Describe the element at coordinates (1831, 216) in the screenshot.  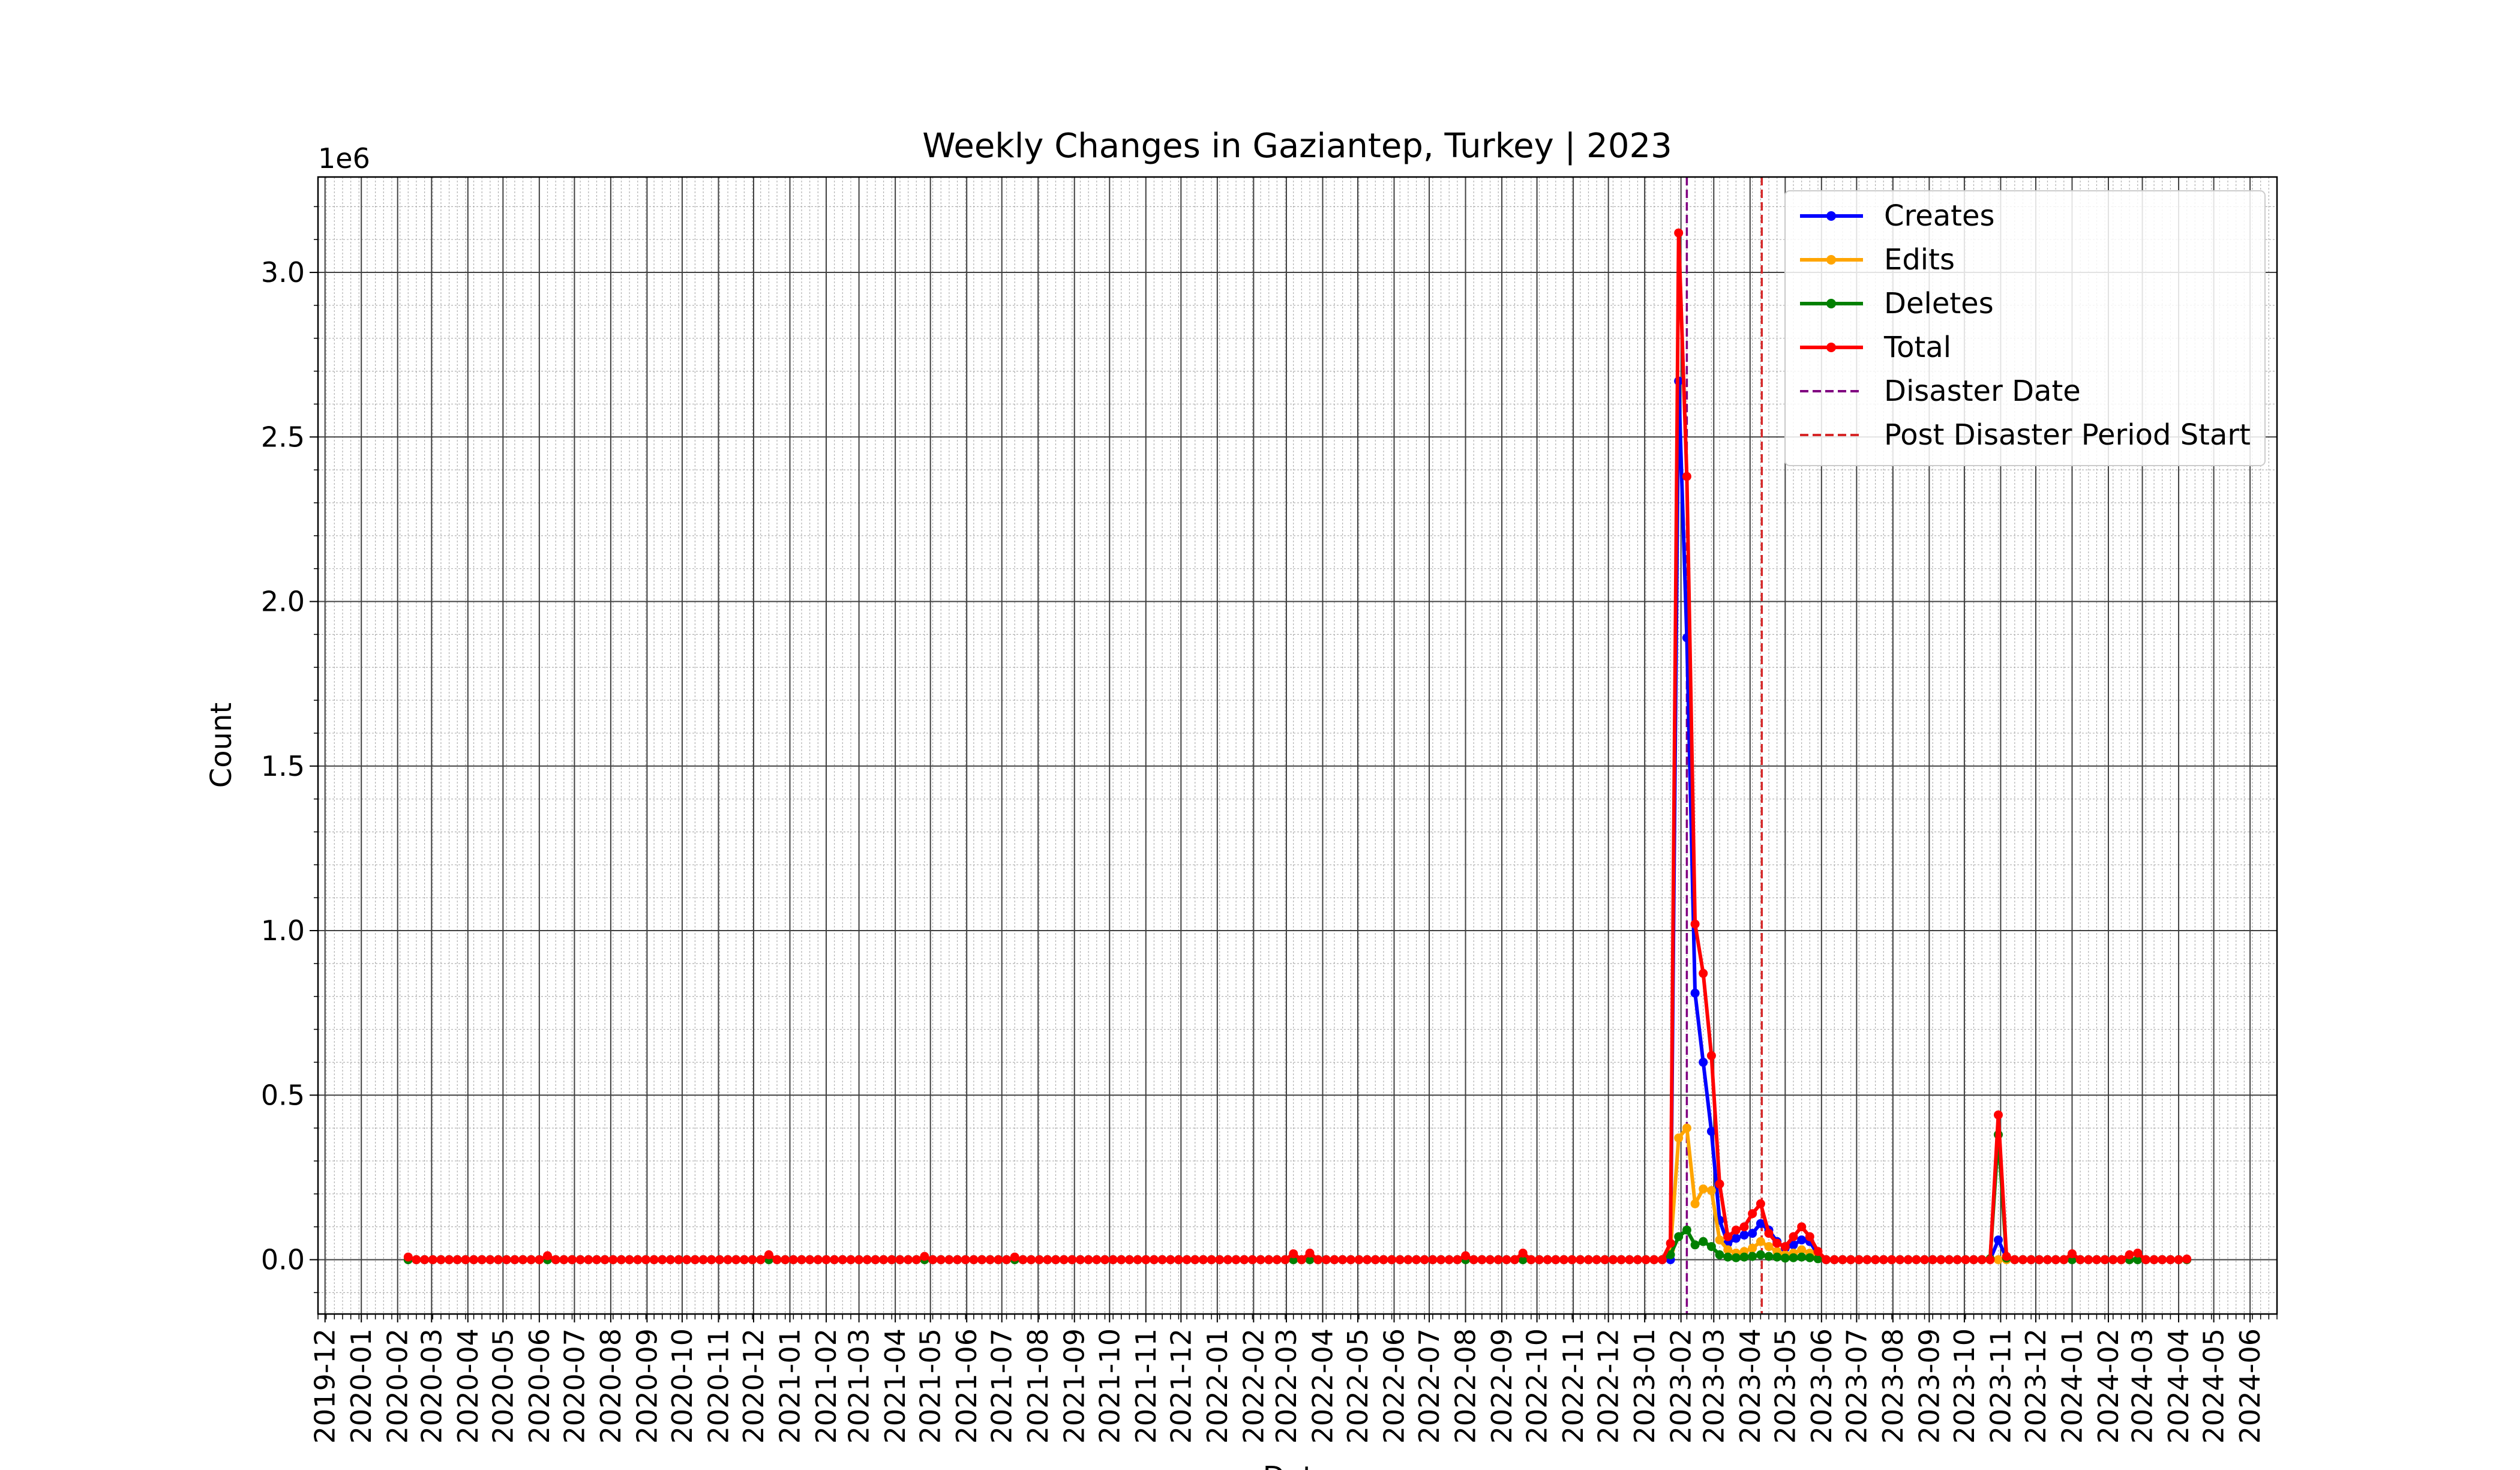
I see `legend-marker-creates` at that location.